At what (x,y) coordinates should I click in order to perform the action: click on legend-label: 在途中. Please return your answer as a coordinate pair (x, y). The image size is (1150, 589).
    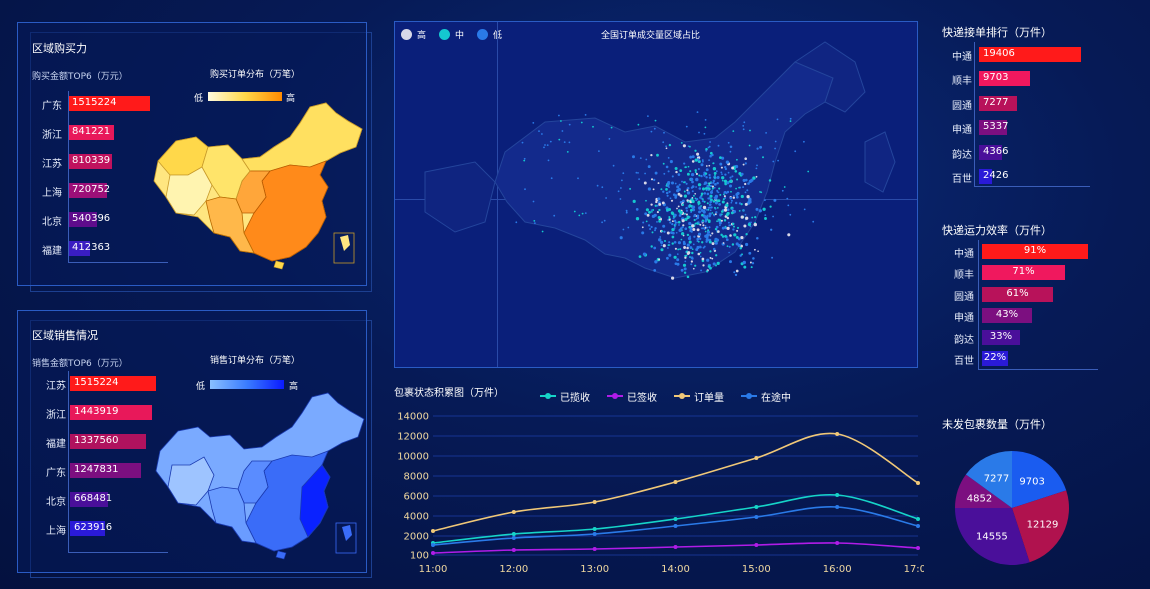
    Looking at the image, I should click on (776, 398).